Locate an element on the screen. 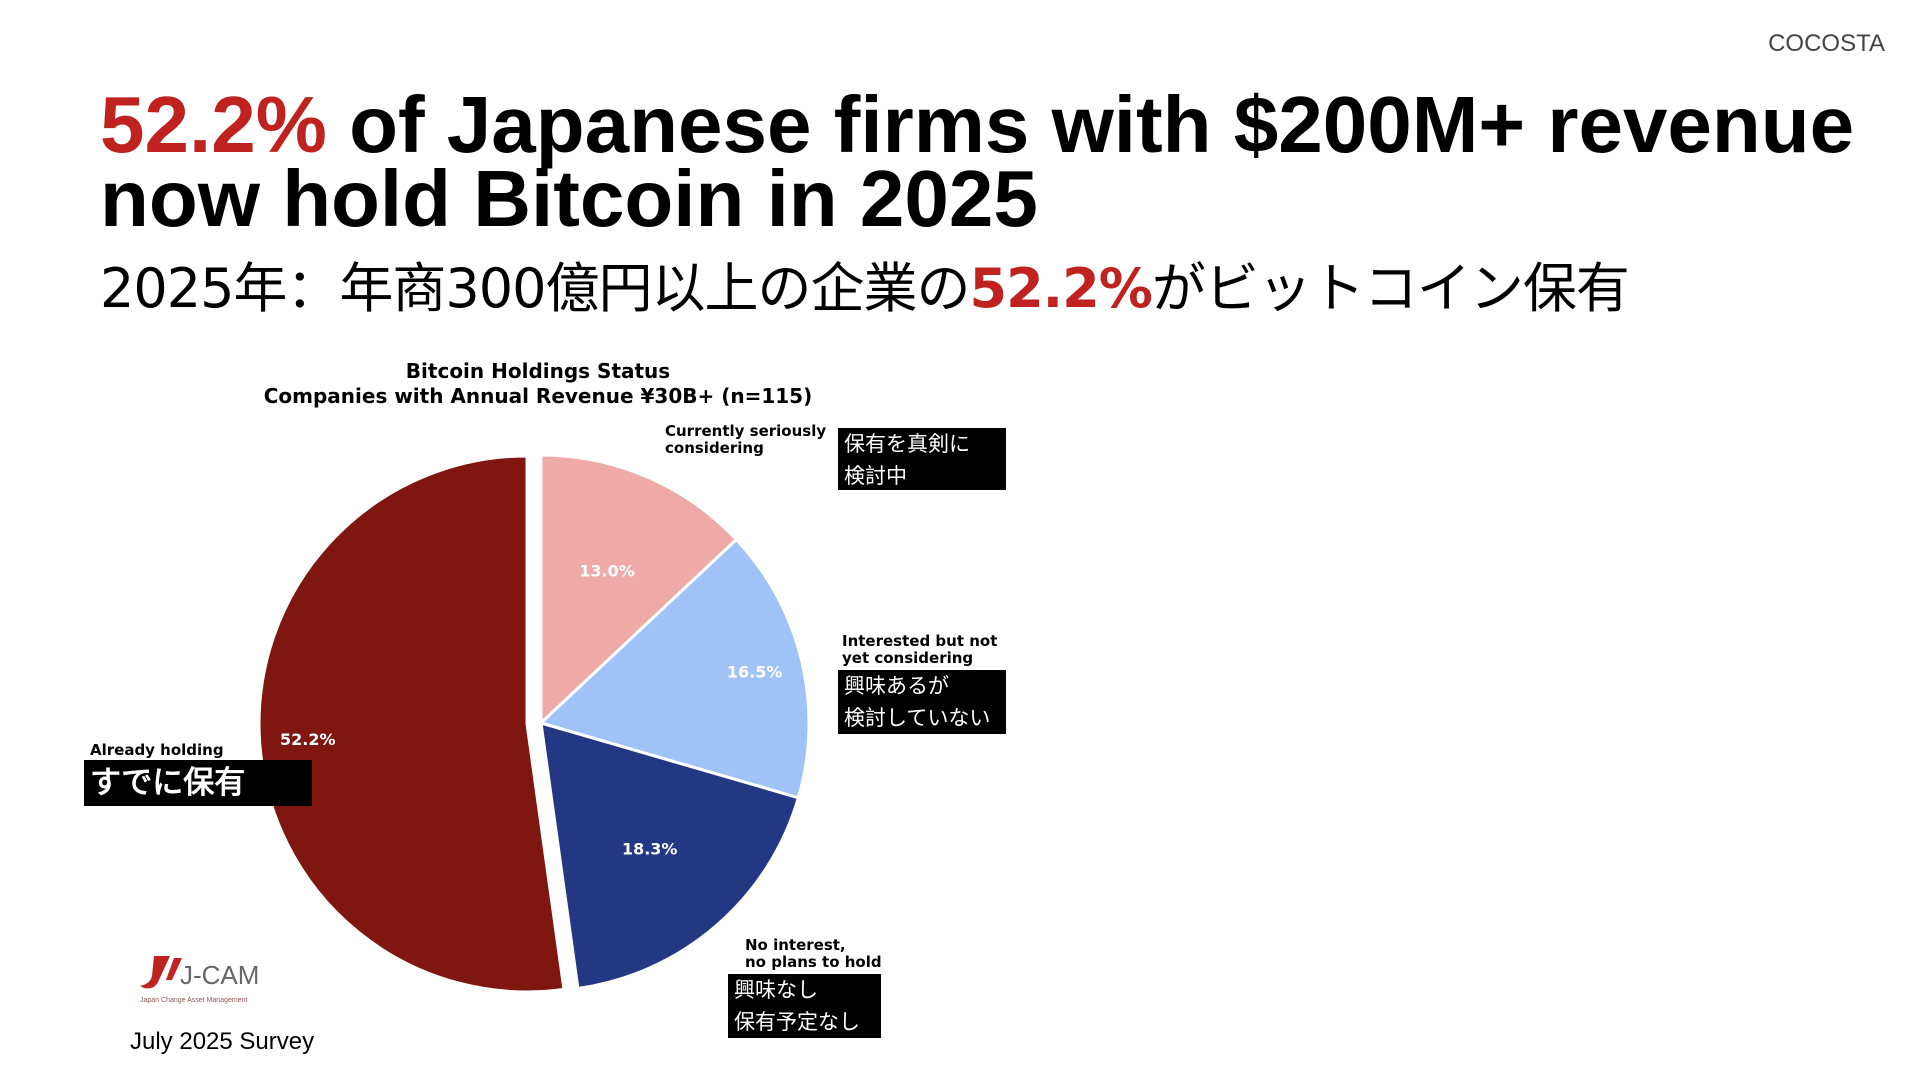  slice-category-label: Already holding is located at coordinates (157, 750).